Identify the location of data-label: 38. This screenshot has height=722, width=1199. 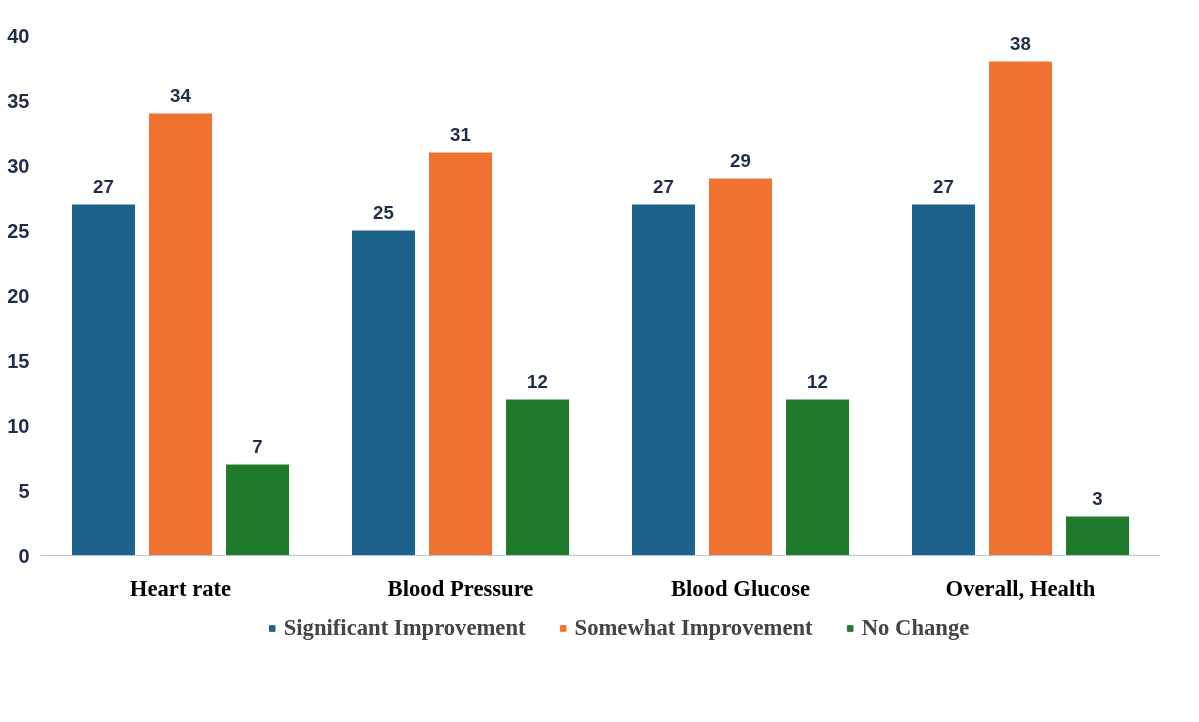
(1020, 43).